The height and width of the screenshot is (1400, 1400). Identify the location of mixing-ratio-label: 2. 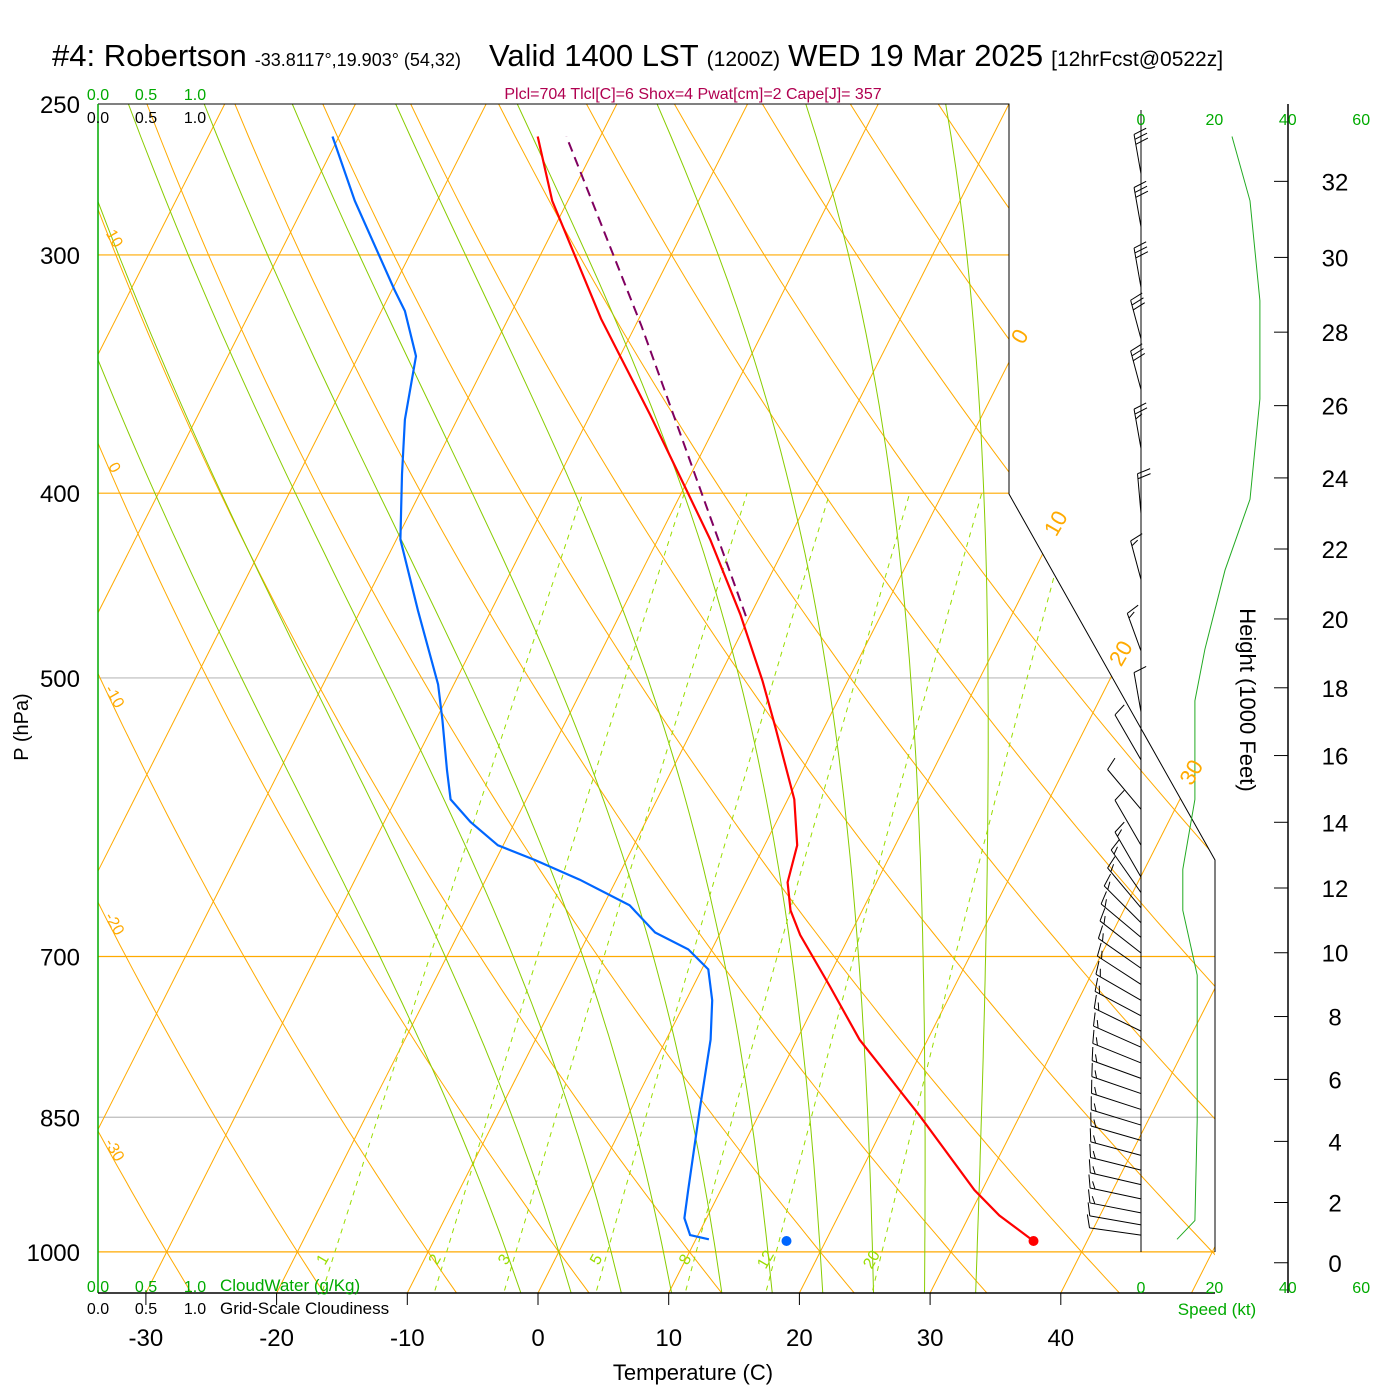
(435, 1260).